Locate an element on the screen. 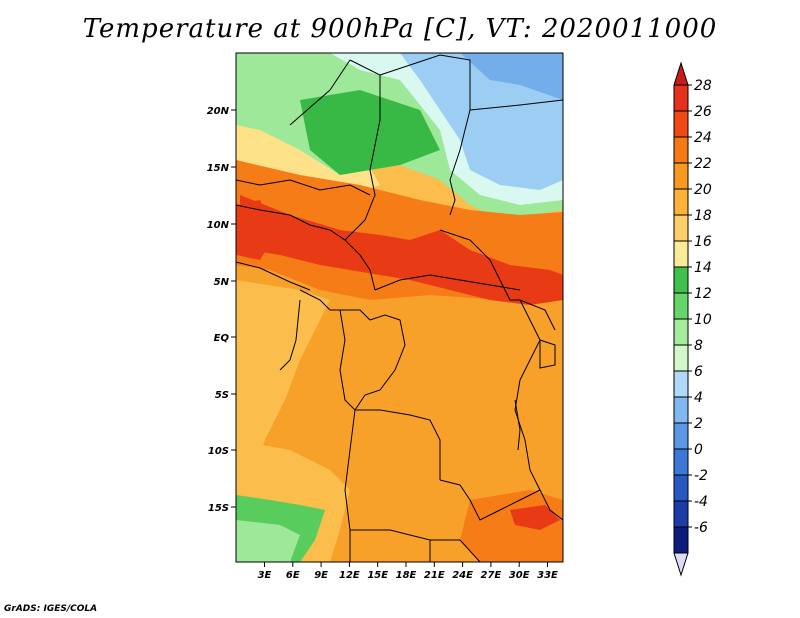 This screenshot has width=800, height=618. longitude-axis: 3E 6E 9E 12E 15E 18E 21E 24E 27E 30E 33E is located at coordinates (408, 571).